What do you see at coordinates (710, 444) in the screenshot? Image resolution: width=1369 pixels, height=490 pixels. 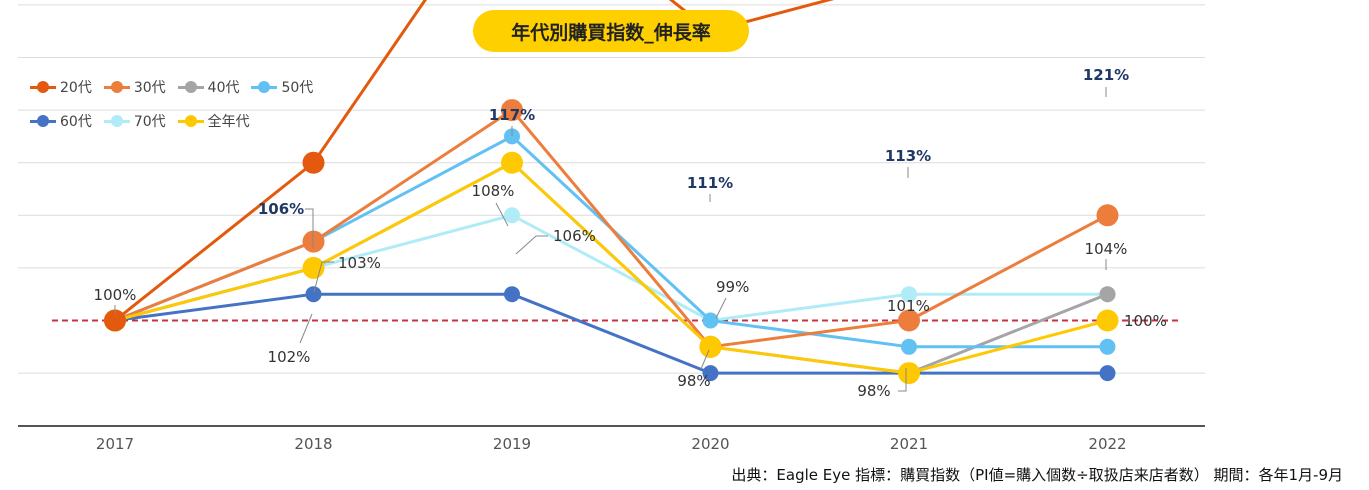 I see `x-tick-label: 2020` at bounding box center [710, 444].